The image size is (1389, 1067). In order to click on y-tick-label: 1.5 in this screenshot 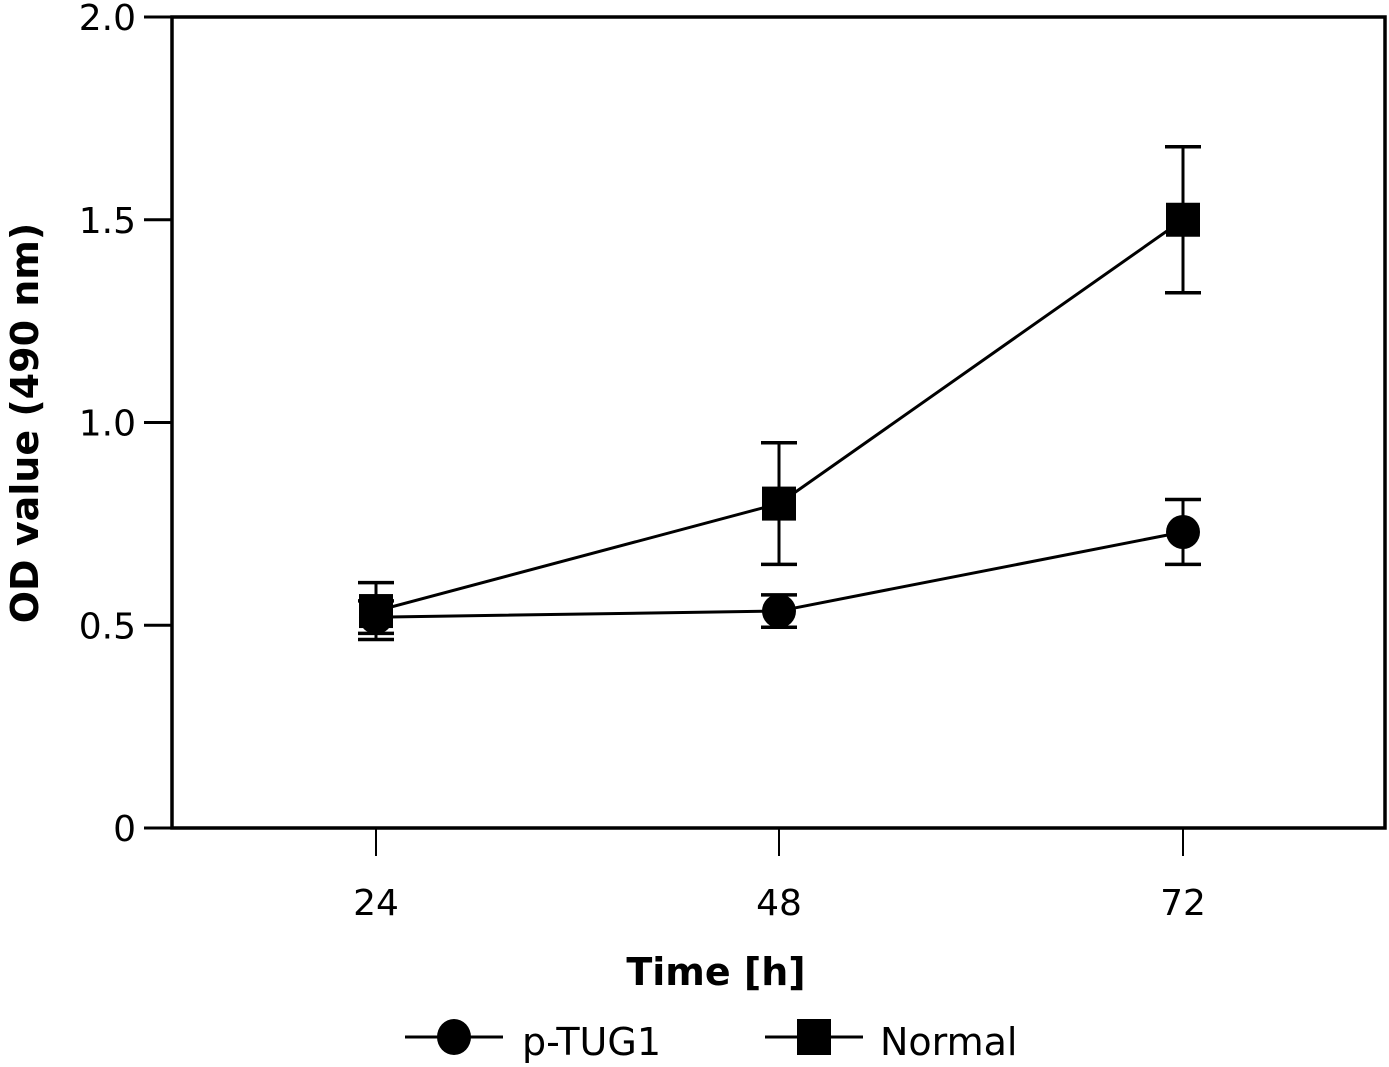, I will do `click(107, 221)`.